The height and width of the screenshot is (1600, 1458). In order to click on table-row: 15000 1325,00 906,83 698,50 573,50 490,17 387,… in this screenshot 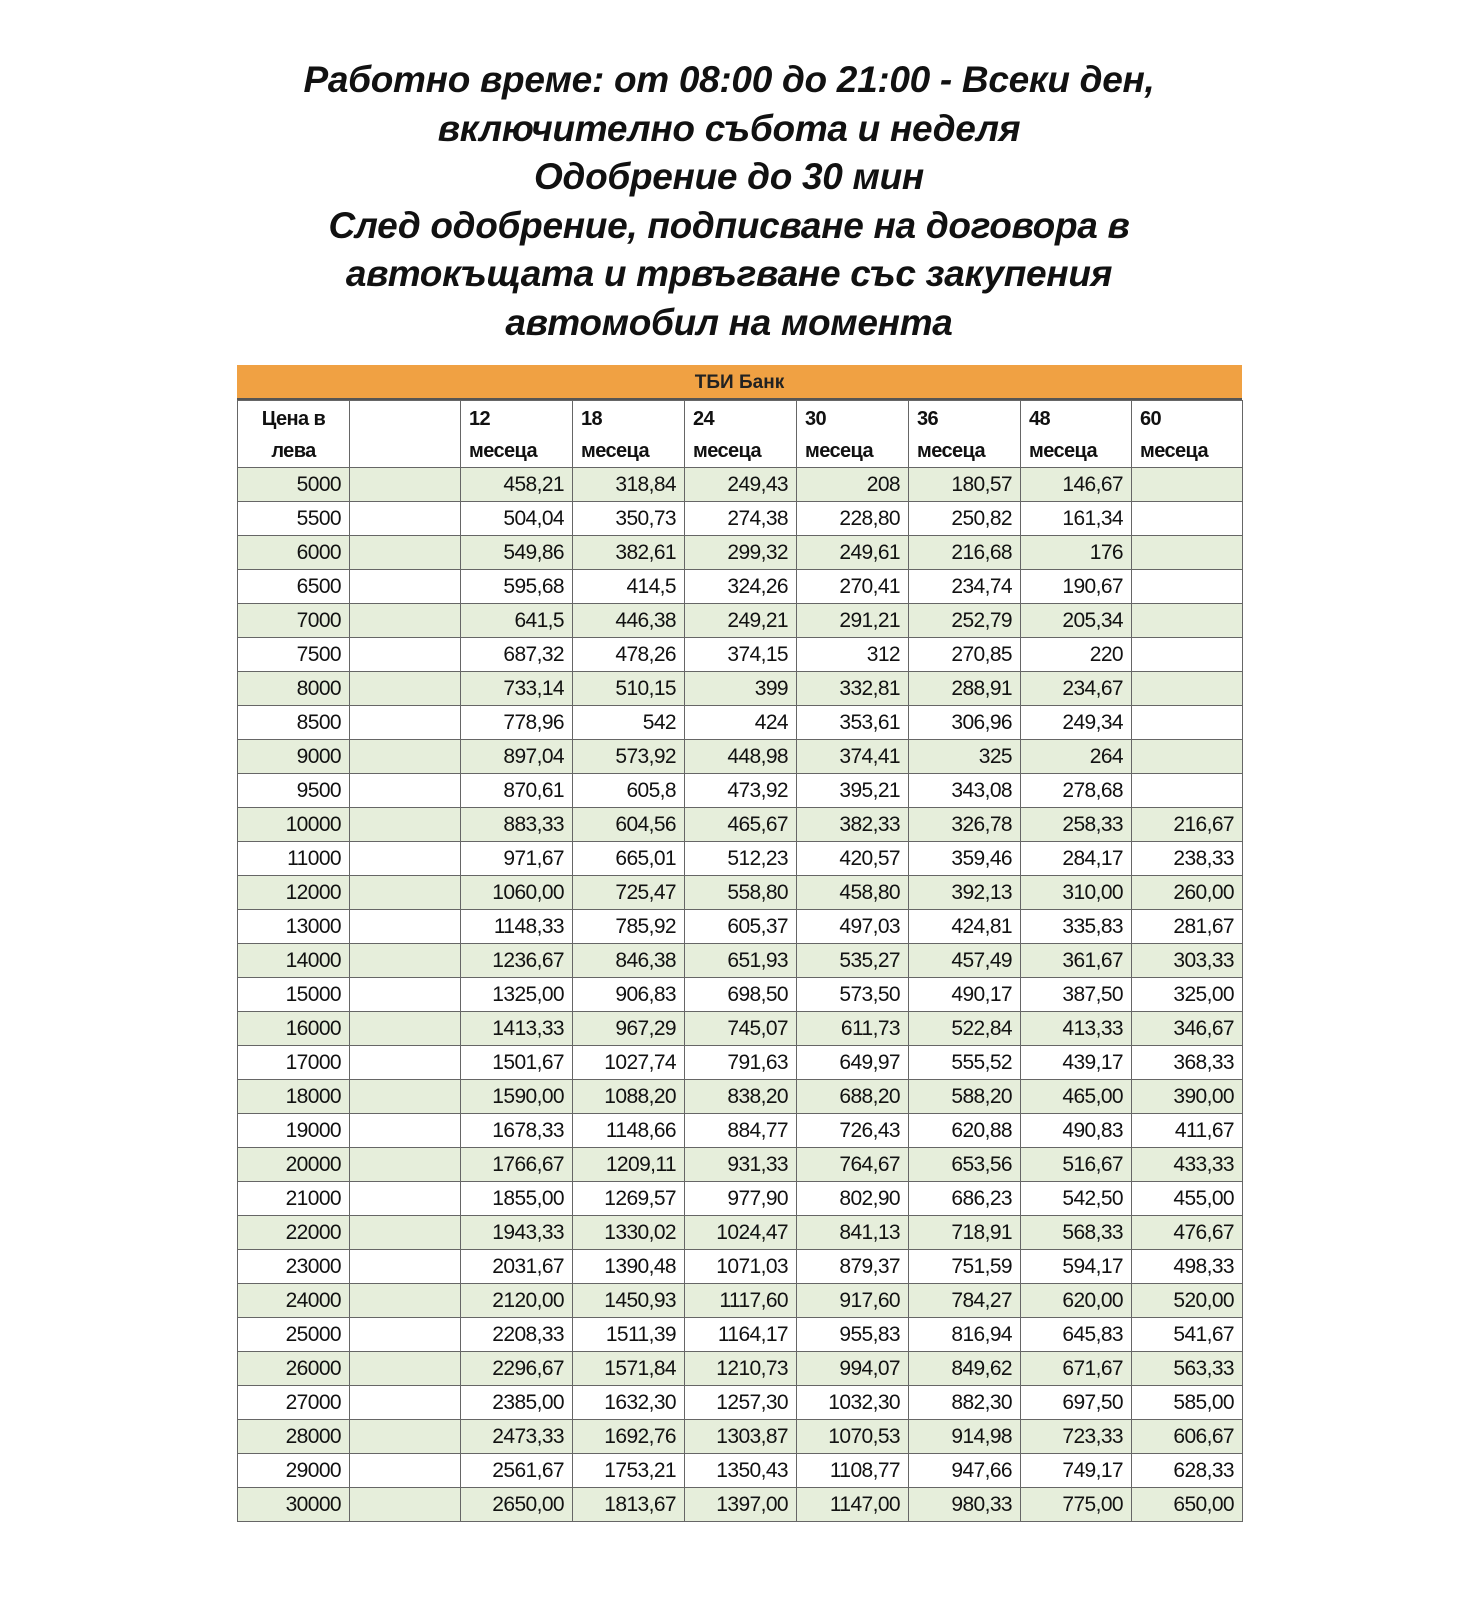, I will do `click(740, 994)`.